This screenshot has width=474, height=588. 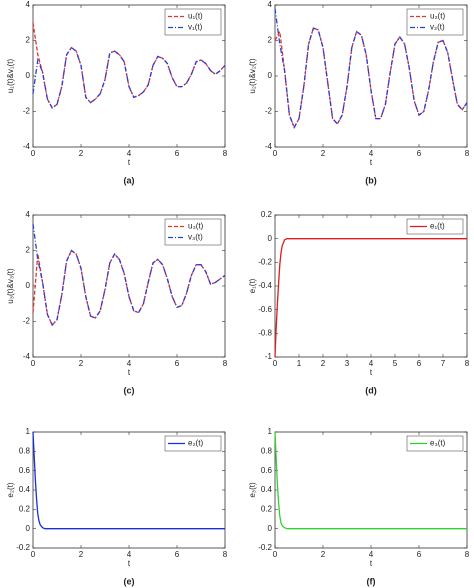 What do you see at coordinates (265, 547) in the screenshot?
I see `y-tick-label: -0.2` at bounding box center [265, 547].